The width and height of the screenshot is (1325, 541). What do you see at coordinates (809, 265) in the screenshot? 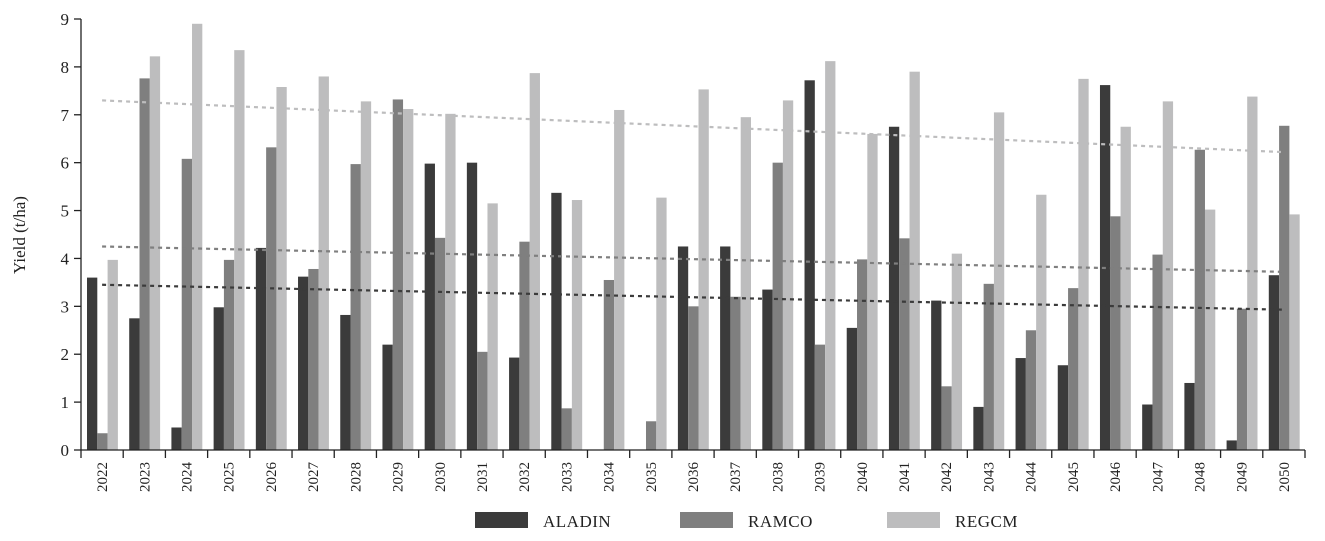
I see `bar-aladin-2039` at bounding box center [809, 265].